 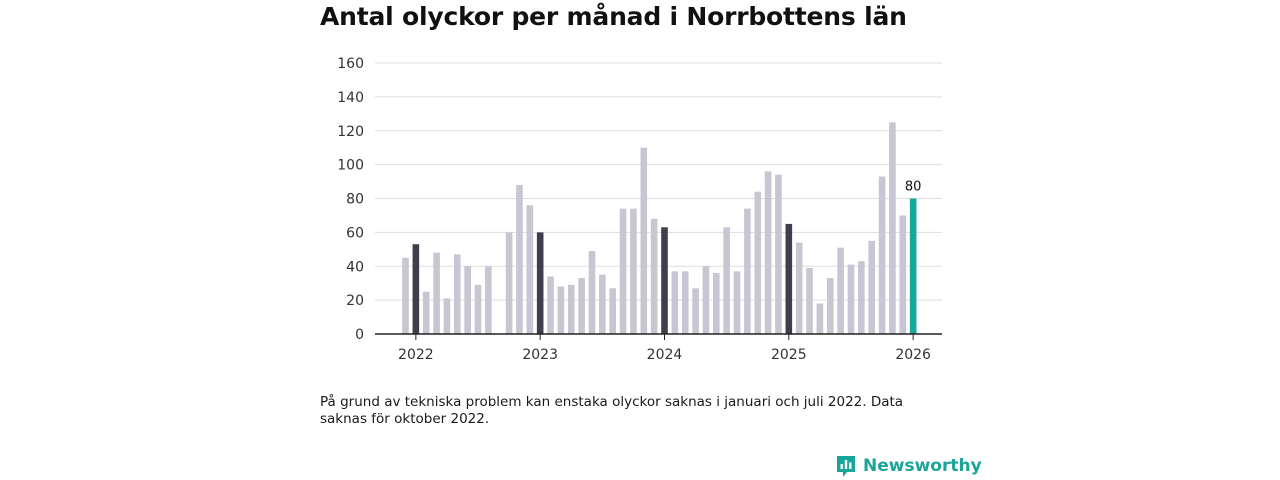 I want to click on y-tick-label: 140, so click(x=350, y=98).